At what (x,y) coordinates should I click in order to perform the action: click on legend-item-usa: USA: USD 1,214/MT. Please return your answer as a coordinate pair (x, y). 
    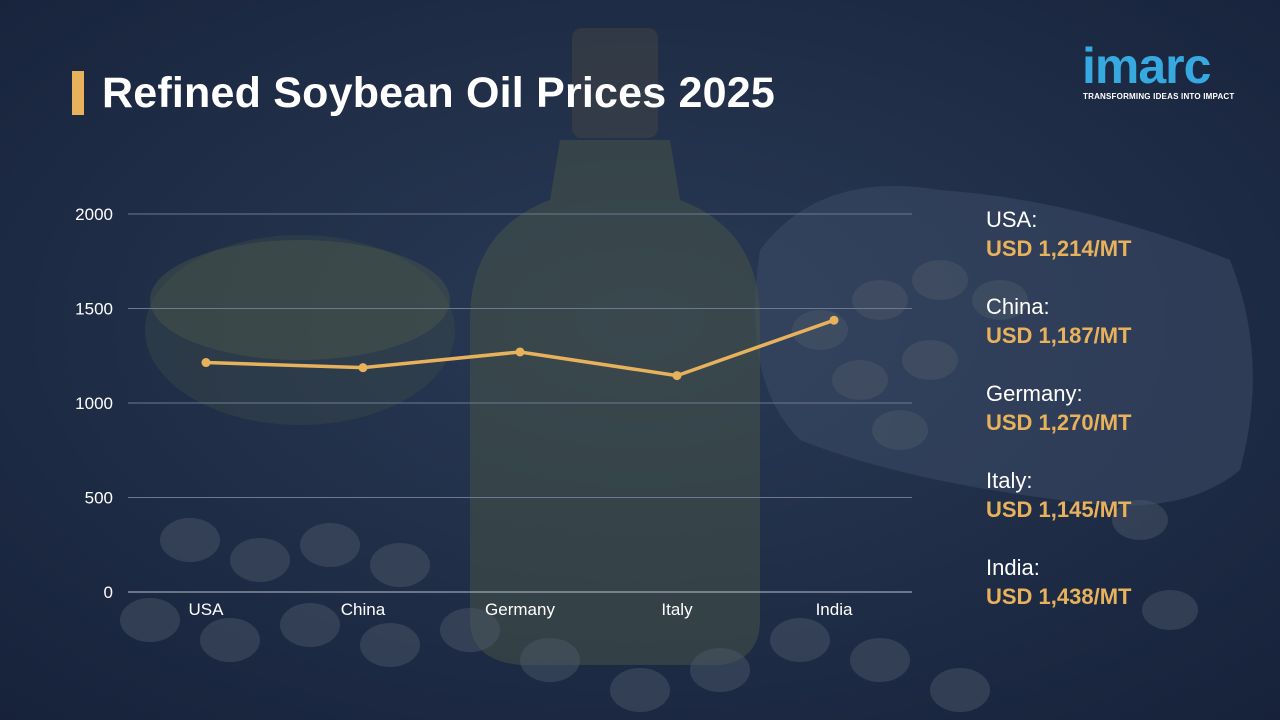
    Looking at the image, I should click on (1121, 249).